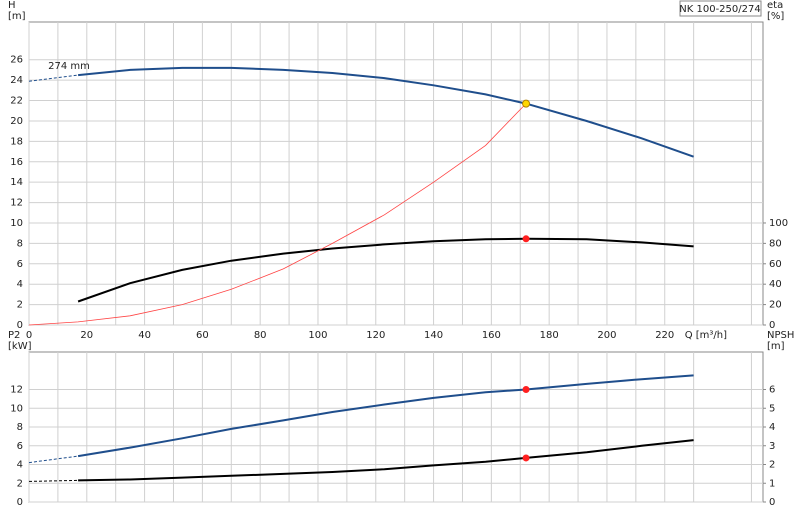 The height and width of the screenshot is (520, 800). What do you see at coordinates (16, 121) in the screenshot?
I see `y-tick-label: 20` at bounding box center [16, 121].